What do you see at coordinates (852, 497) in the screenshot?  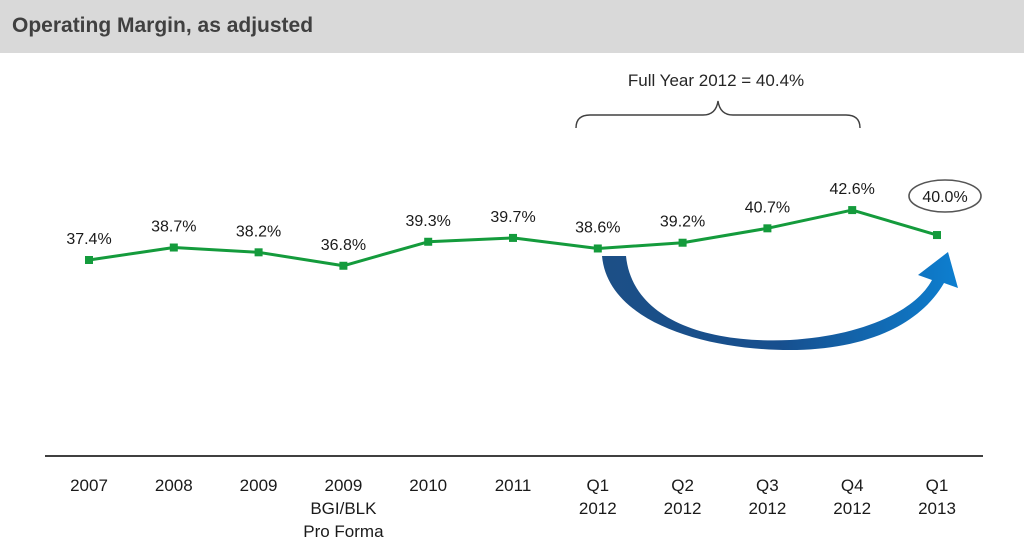 I see `x-tick-label: Q4 2012` at bounding box center [852, 497].